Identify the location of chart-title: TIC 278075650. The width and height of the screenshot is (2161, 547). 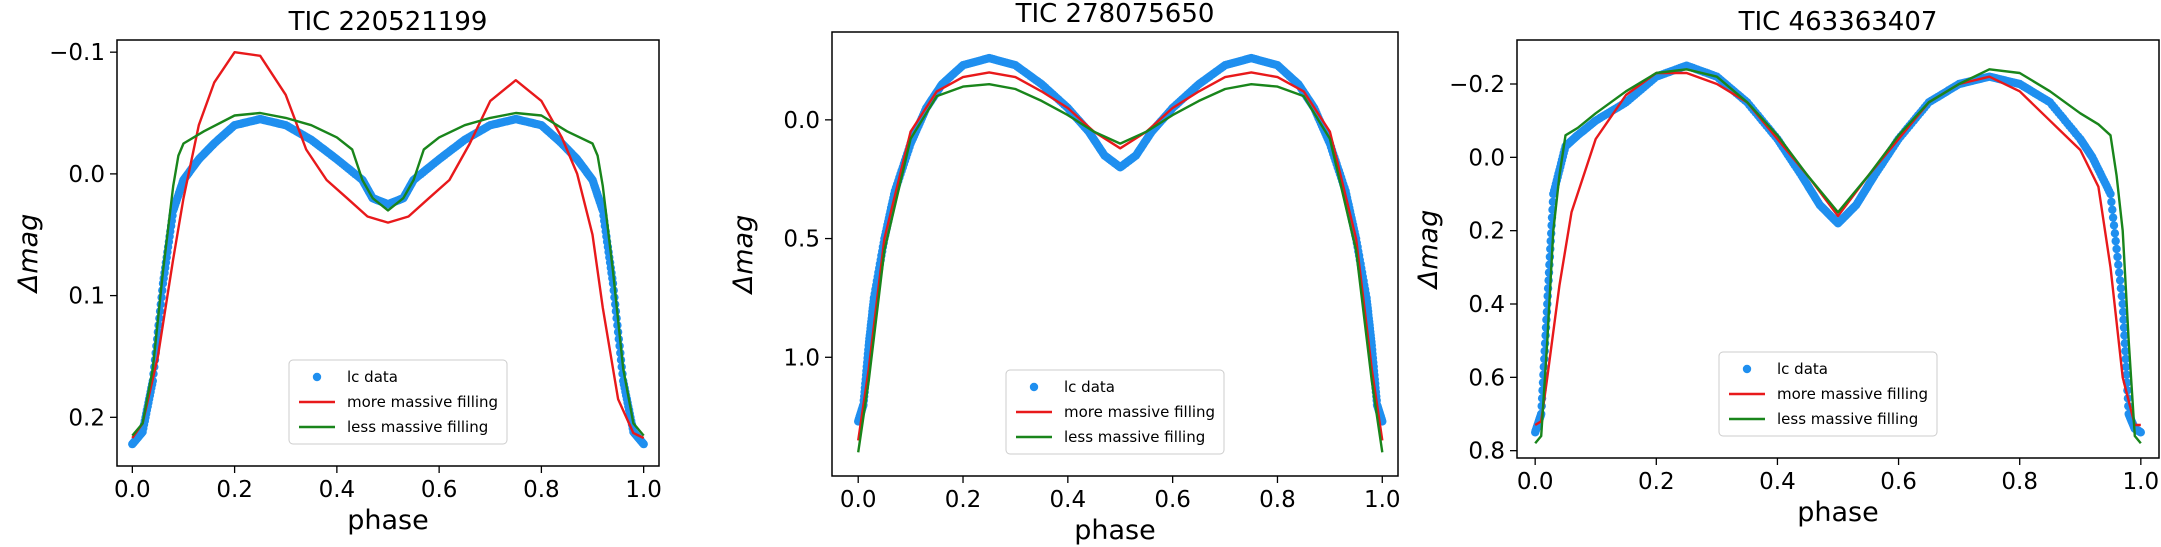
(1115, 14).